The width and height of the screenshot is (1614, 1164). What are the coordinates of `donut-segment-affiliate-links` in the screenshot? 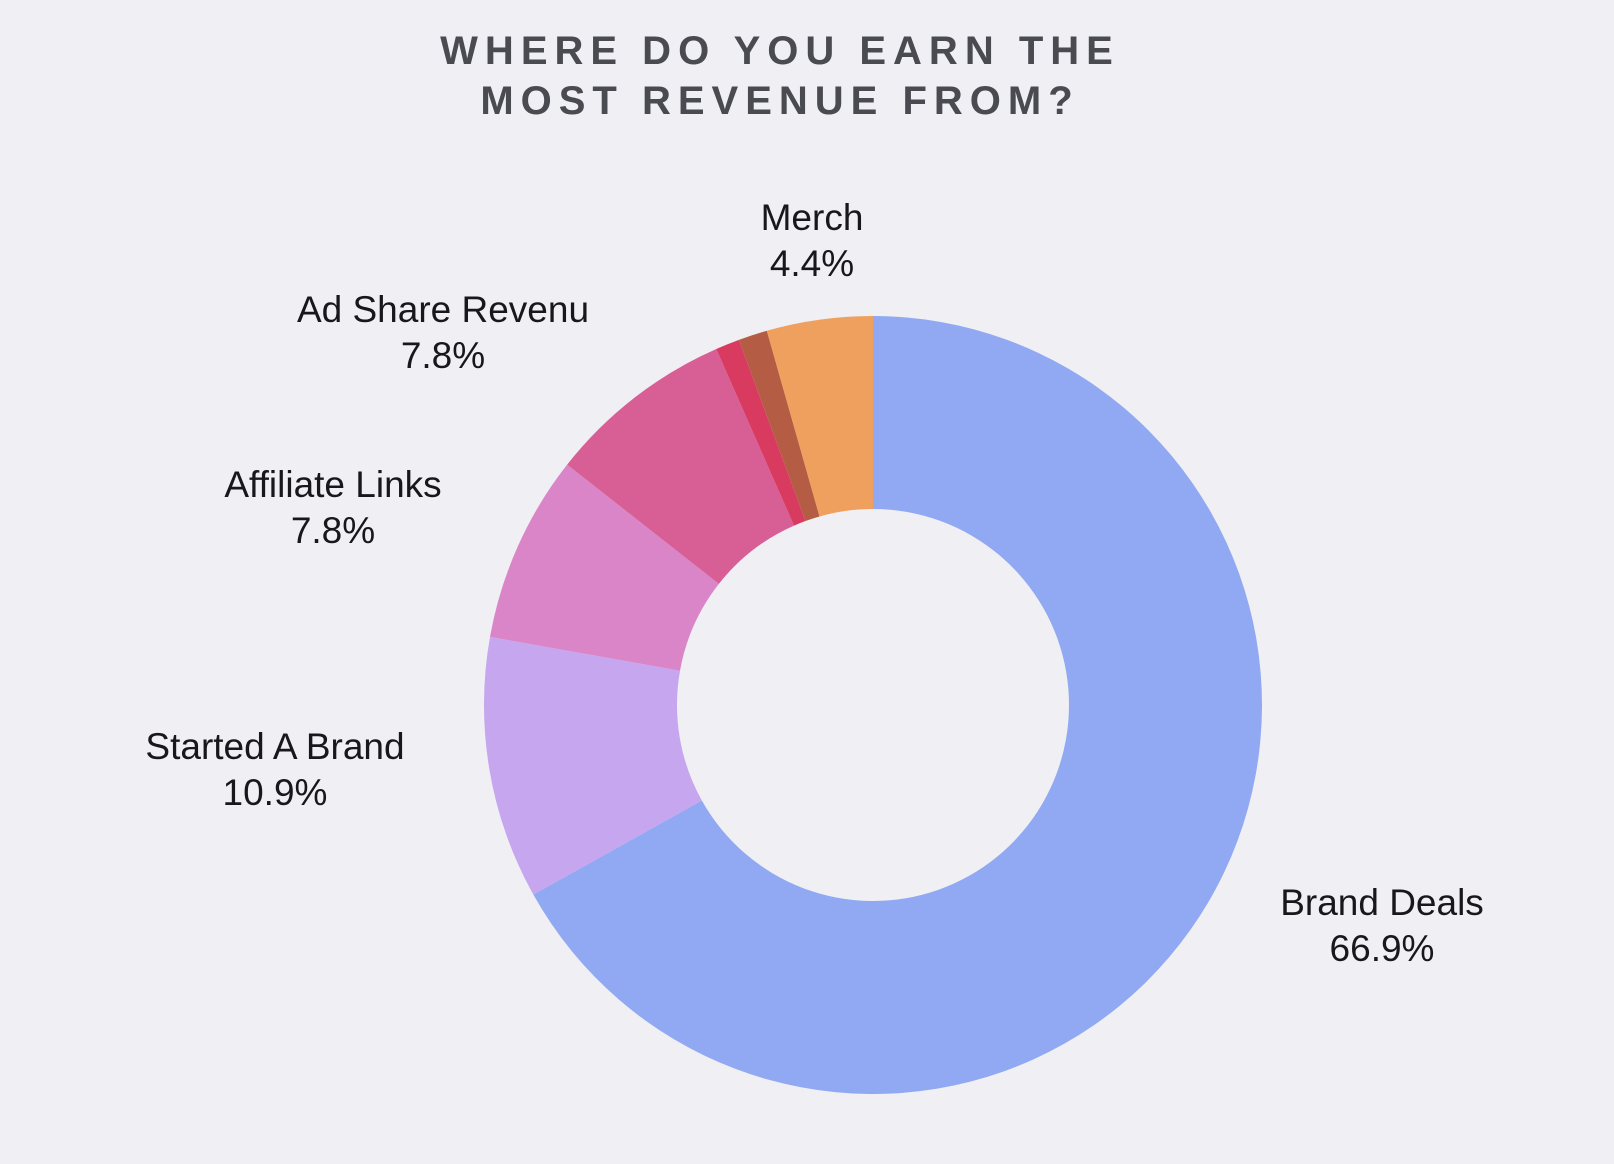 It's located at (604, 567).